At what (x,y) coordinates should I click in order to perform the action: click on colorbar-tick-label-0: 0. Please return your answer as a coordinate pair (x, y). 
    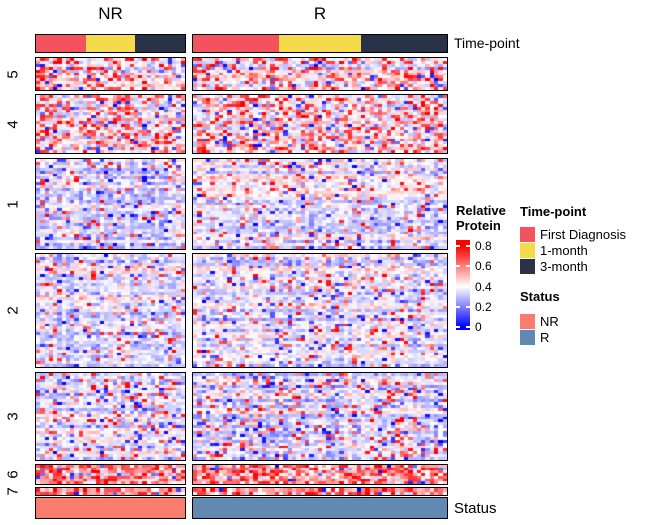
    Looking at the image, I should click on (478, 327).